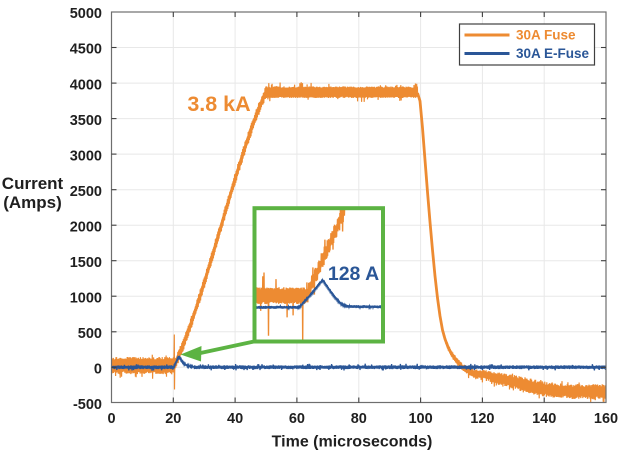  Describe the element at coordinates (218, 104) in the screenshot. I see `svg-text: 3.8 kA` at that location.